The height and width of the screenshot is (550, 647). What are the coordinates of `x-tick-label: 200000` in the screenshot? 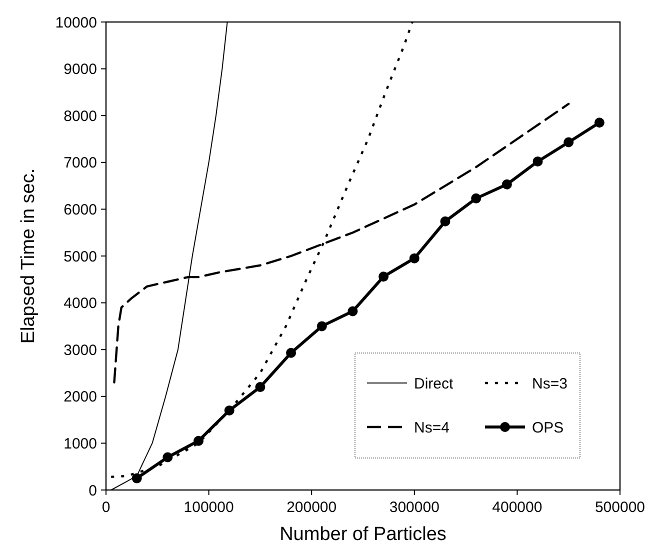 It's located at (311, 507).